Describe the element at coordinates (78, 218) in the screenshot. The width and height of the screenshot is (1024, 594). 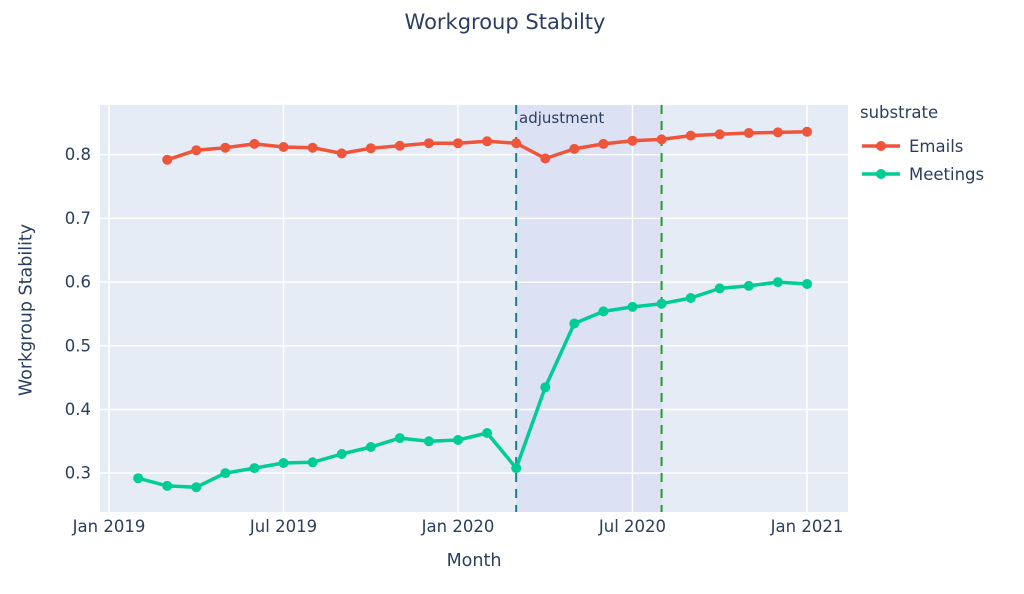
I see `y-tick-label: 0.7` at that location.